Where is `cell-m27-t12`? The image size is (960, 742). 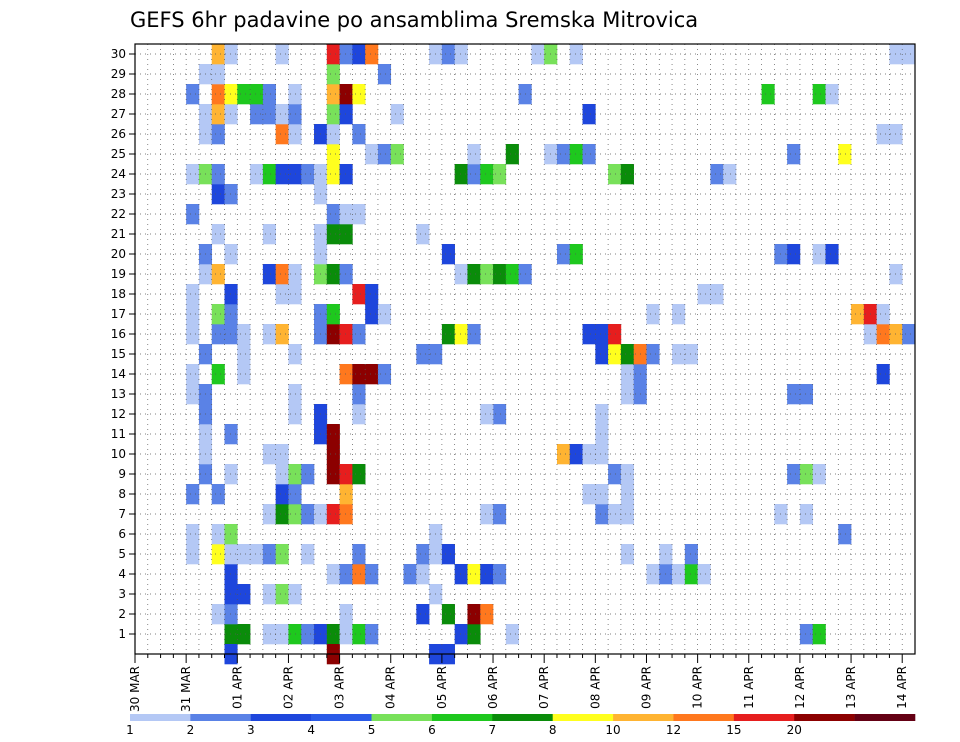 cell-m27-t12 is located at coordinates (295, 114).